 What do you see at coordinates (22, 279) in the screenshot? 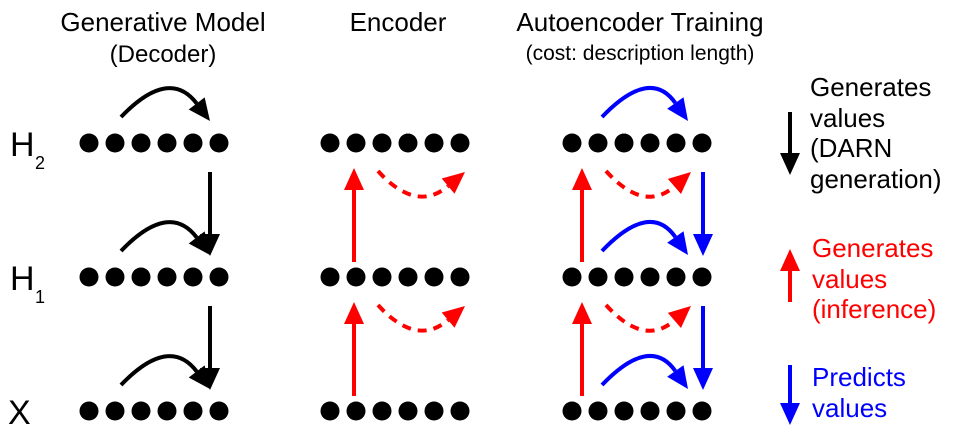
I see `row-label-h1: H` at bounding box center [22, 279].